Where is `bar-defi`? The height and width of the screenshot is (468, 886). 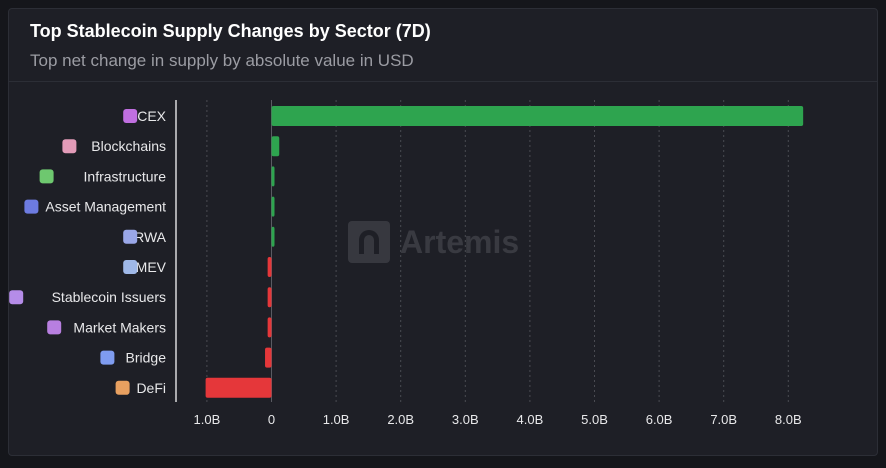
bar-defi is located at coordinates (238, 387).